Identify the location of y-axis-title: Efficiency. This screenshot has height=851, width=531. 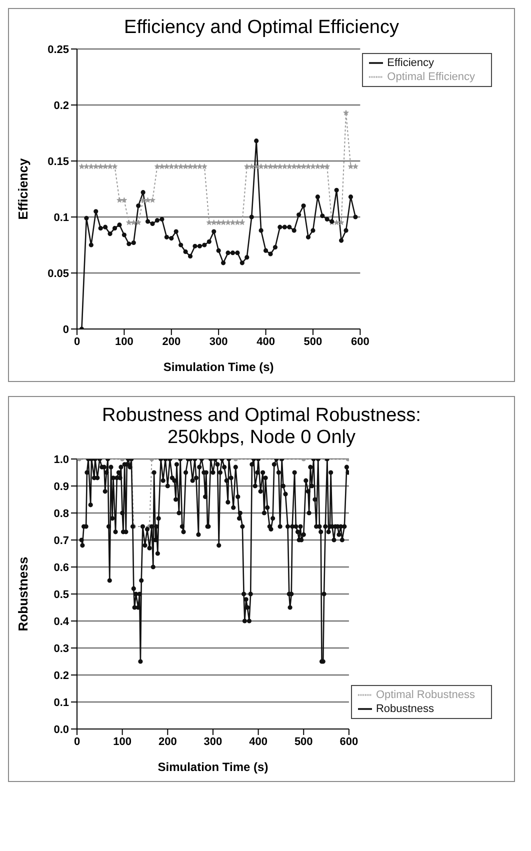
(23, 189).